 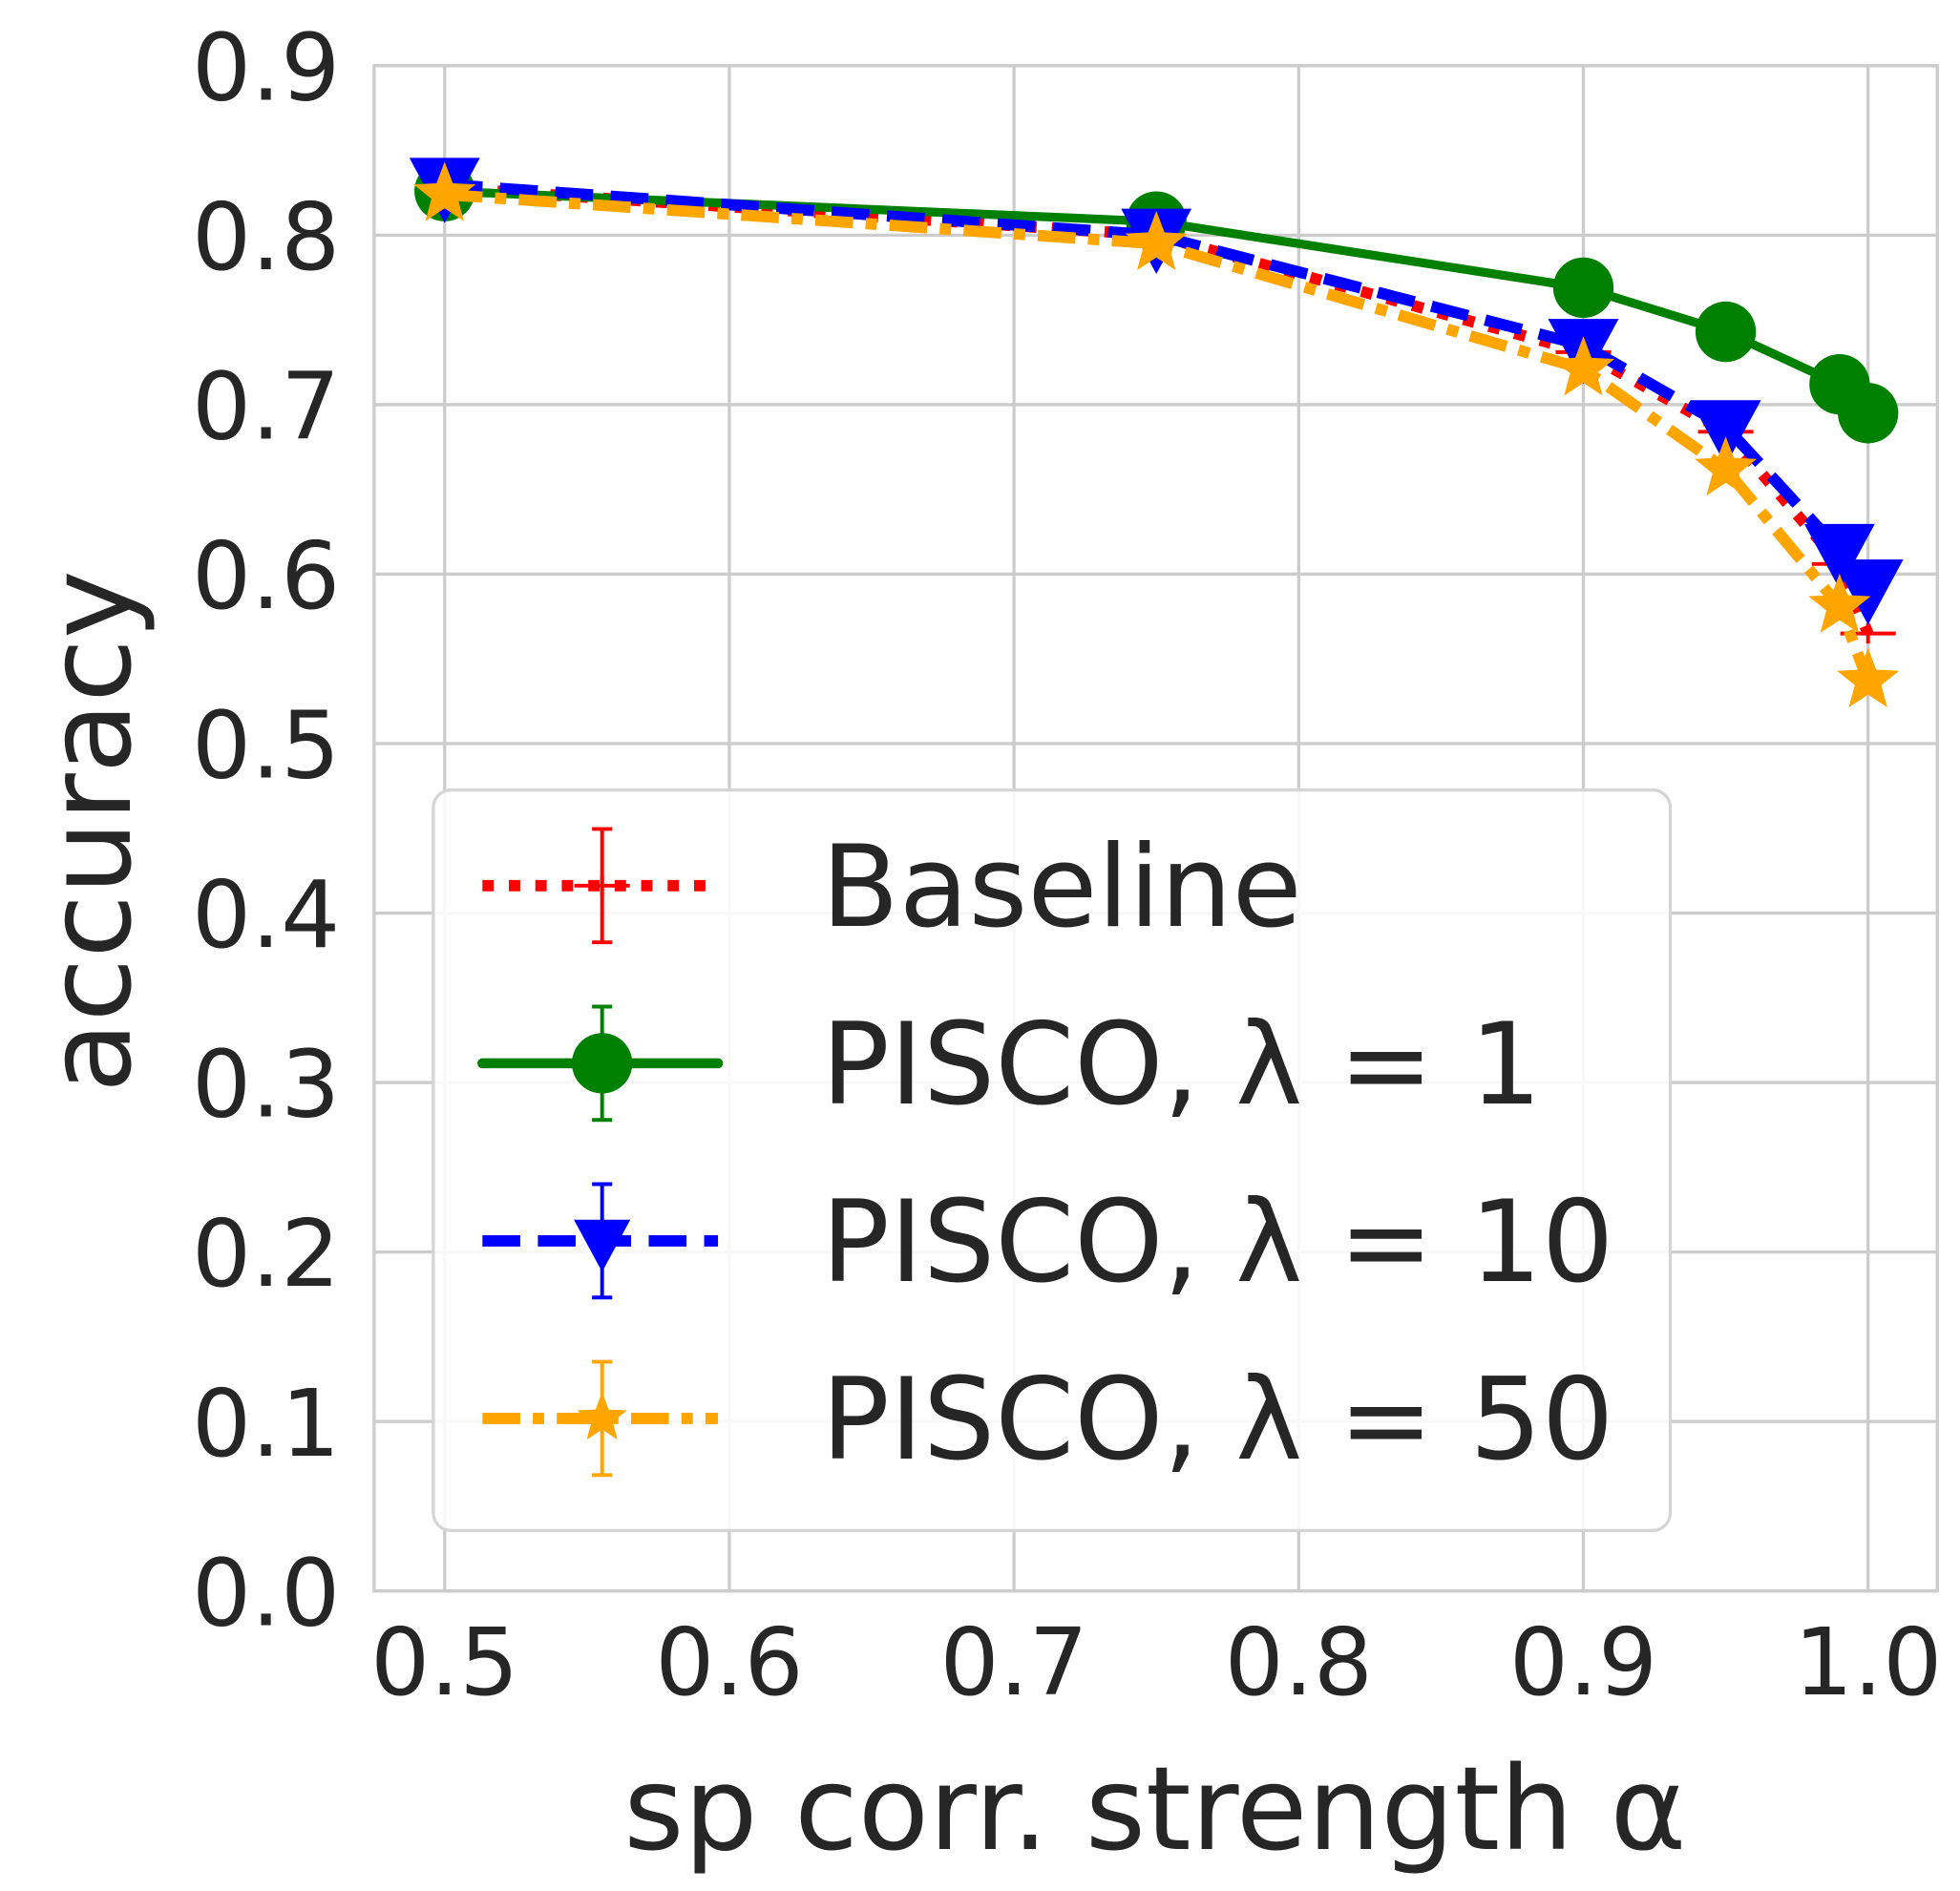 I want to click on y-tick-label: 0.9, so click(x=266, y=67).